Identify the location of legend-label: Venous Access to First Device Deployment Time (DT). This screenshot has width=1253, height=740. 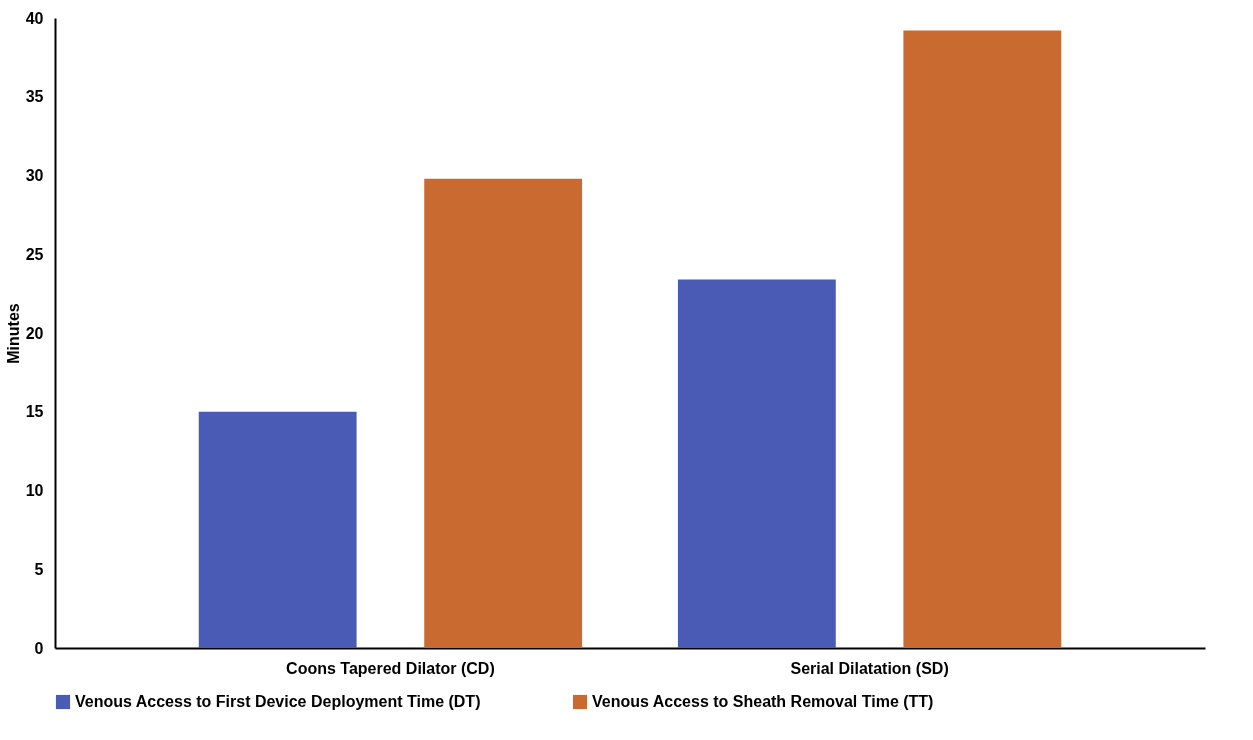
(278, 701).